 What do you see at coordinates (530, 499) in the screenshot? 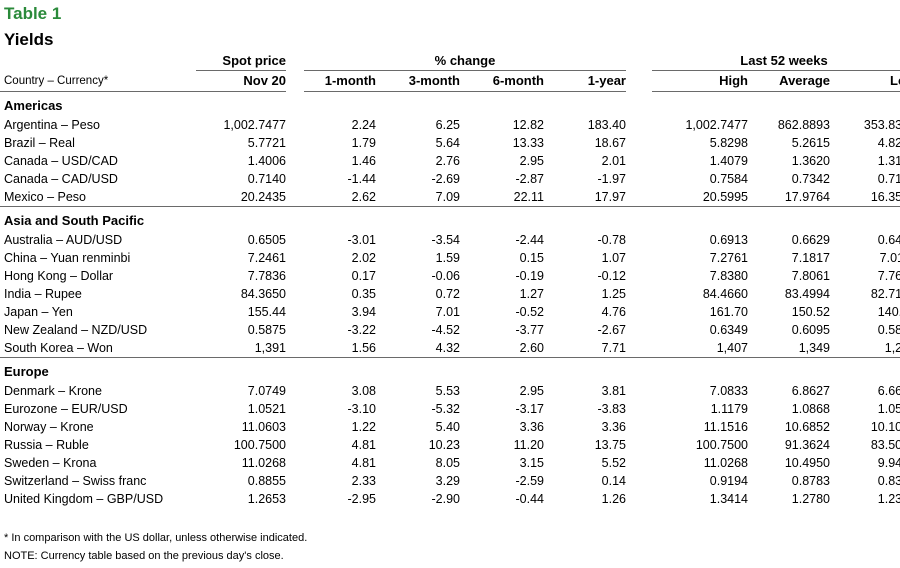
I see `value-cell: -0.44` at bounding box center [530, 499].